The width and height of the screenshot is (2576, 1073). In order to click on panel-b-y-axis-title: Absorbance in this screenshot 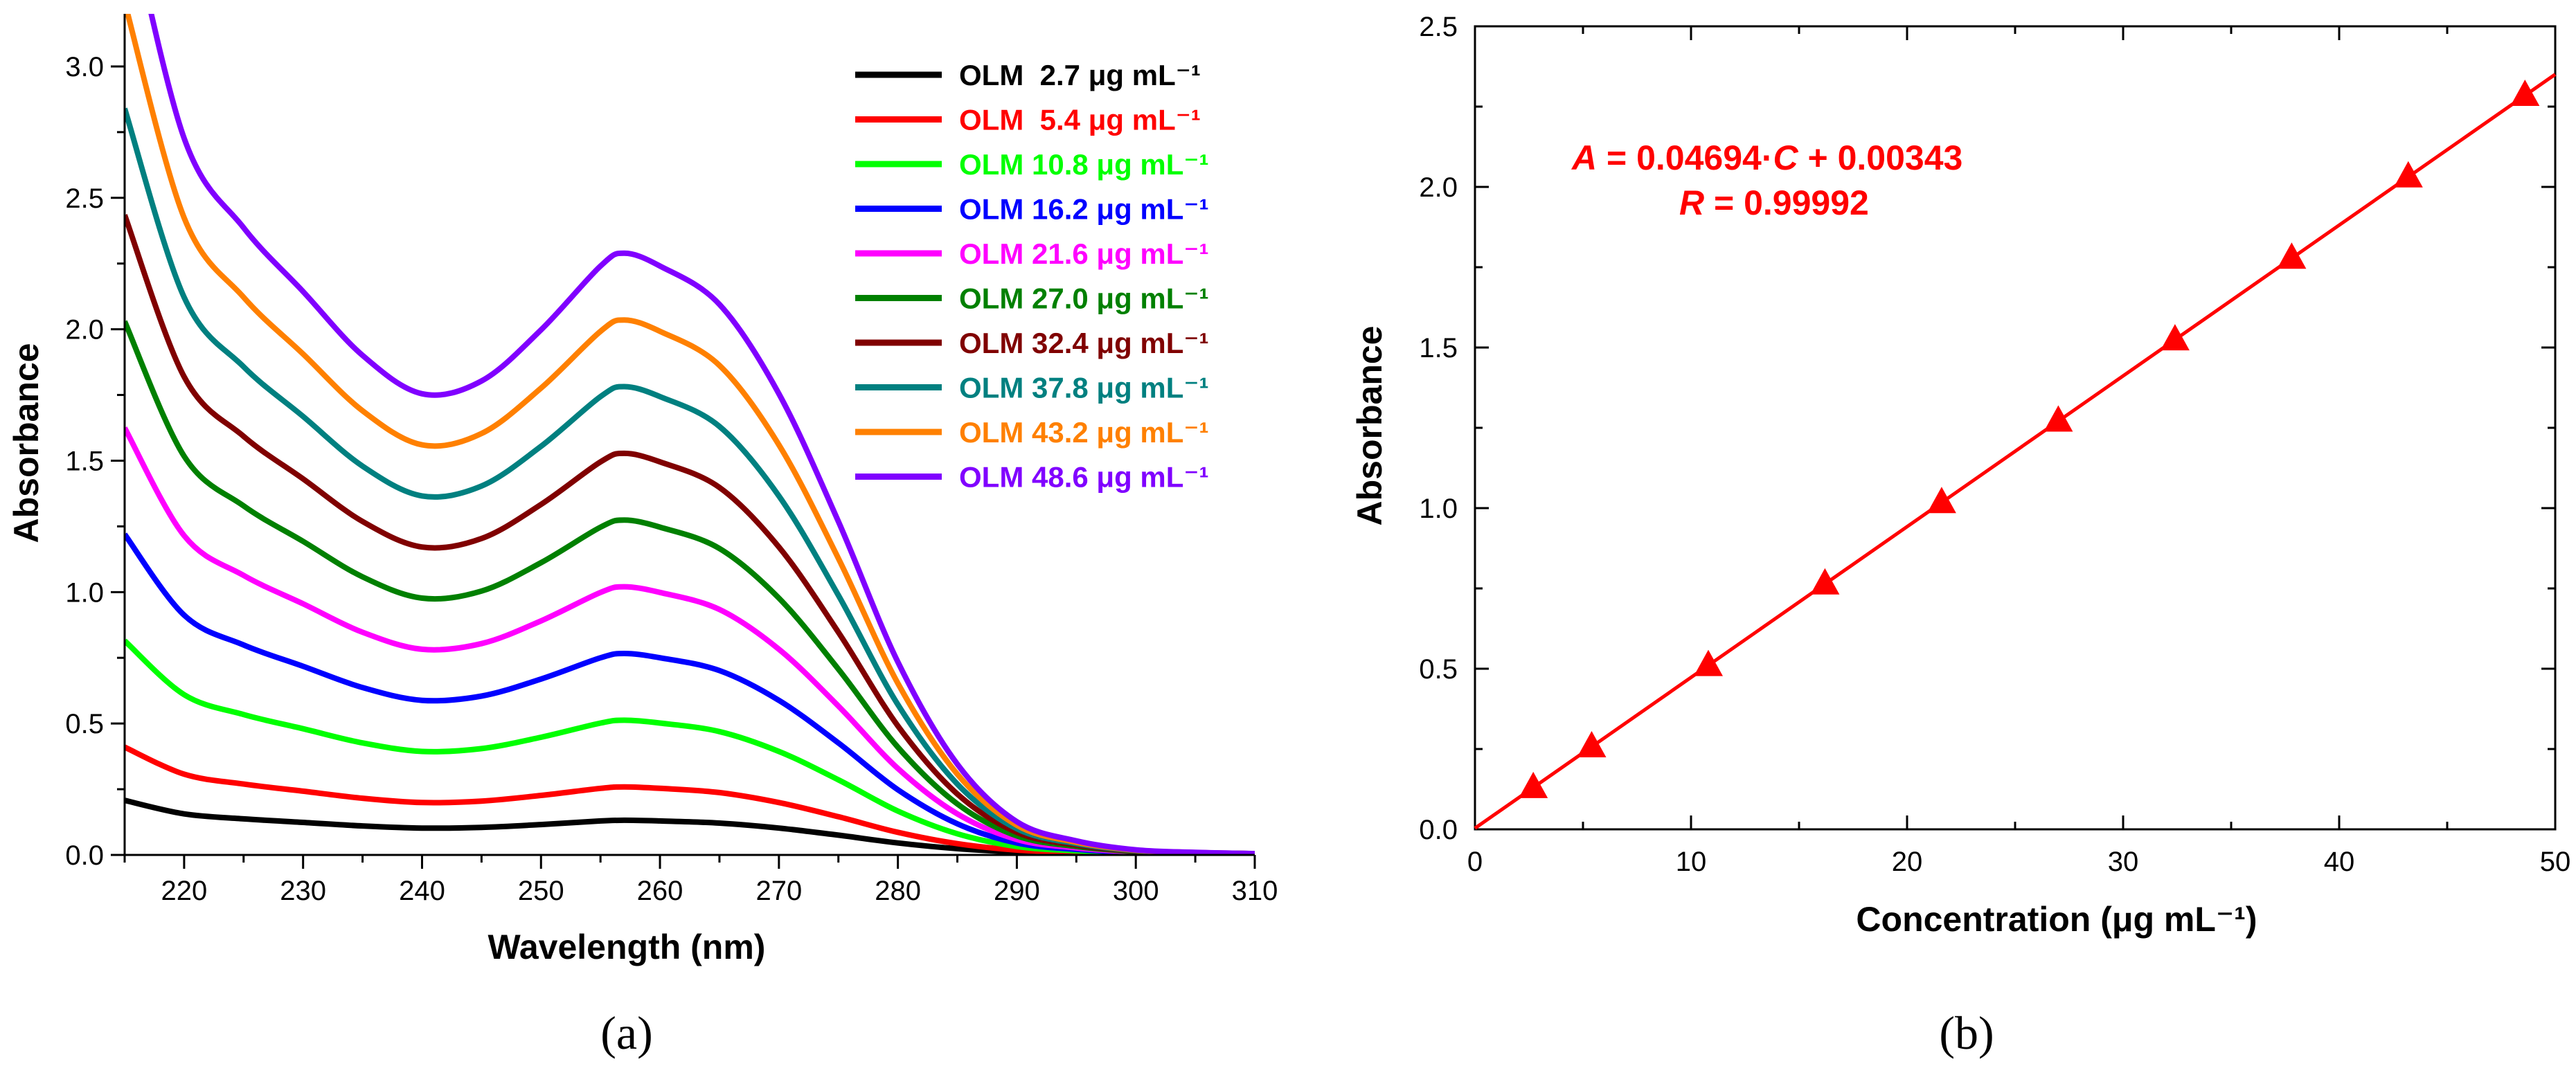, I will do `click(1369, 426)`.